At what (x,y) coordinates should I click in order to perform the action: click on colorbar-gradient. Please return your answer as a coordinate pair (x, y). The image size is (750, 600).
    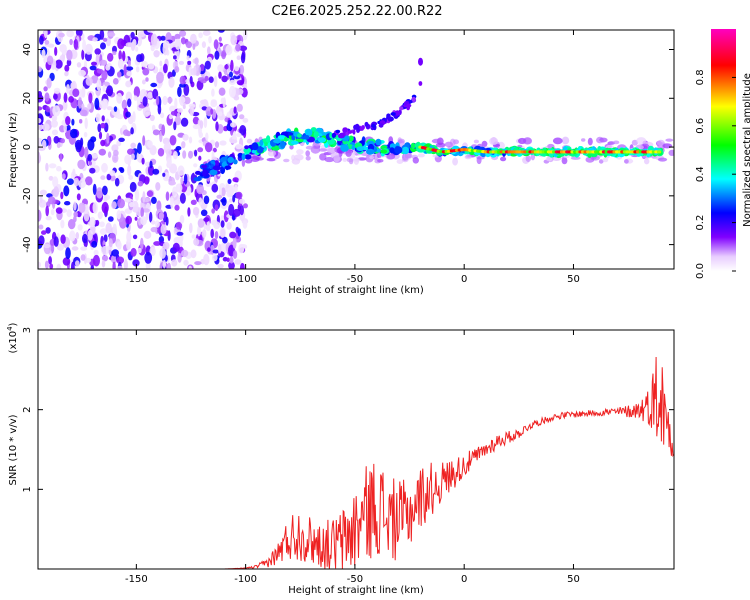
    Looking at the image, I should click on (723, 150).